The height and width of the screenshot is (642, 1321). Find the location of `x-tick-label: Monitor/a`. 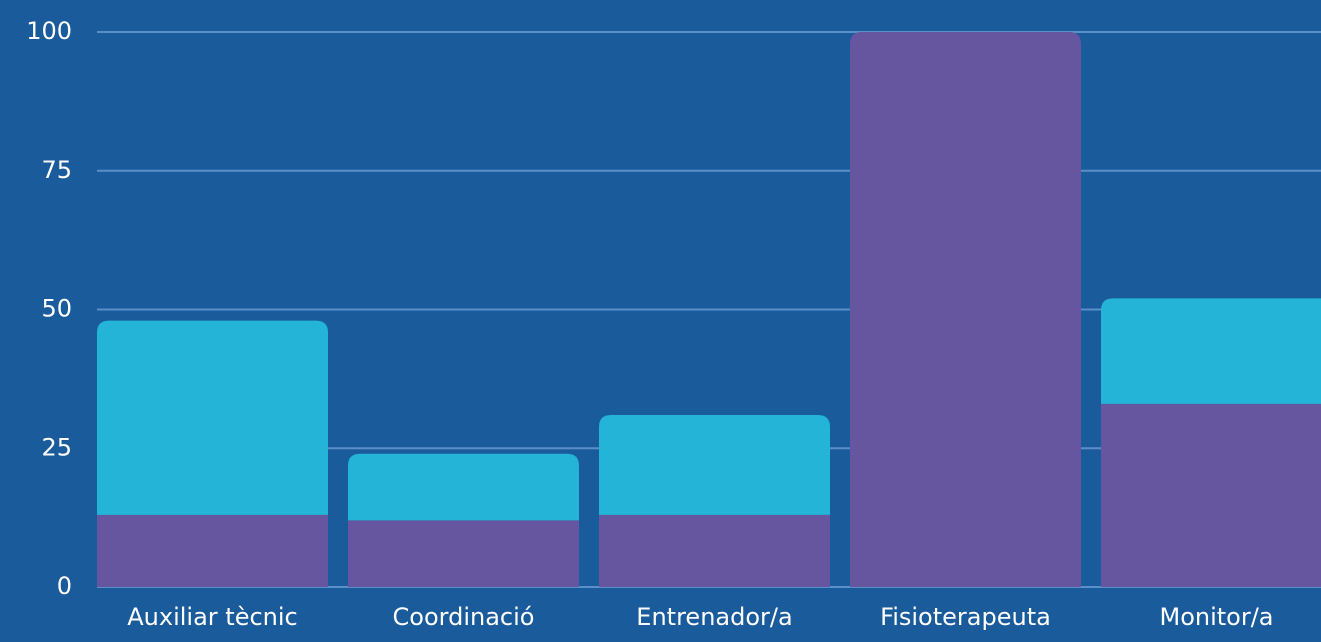

x-tick-label: Monitor/a is located at coordinates (1216, 617).